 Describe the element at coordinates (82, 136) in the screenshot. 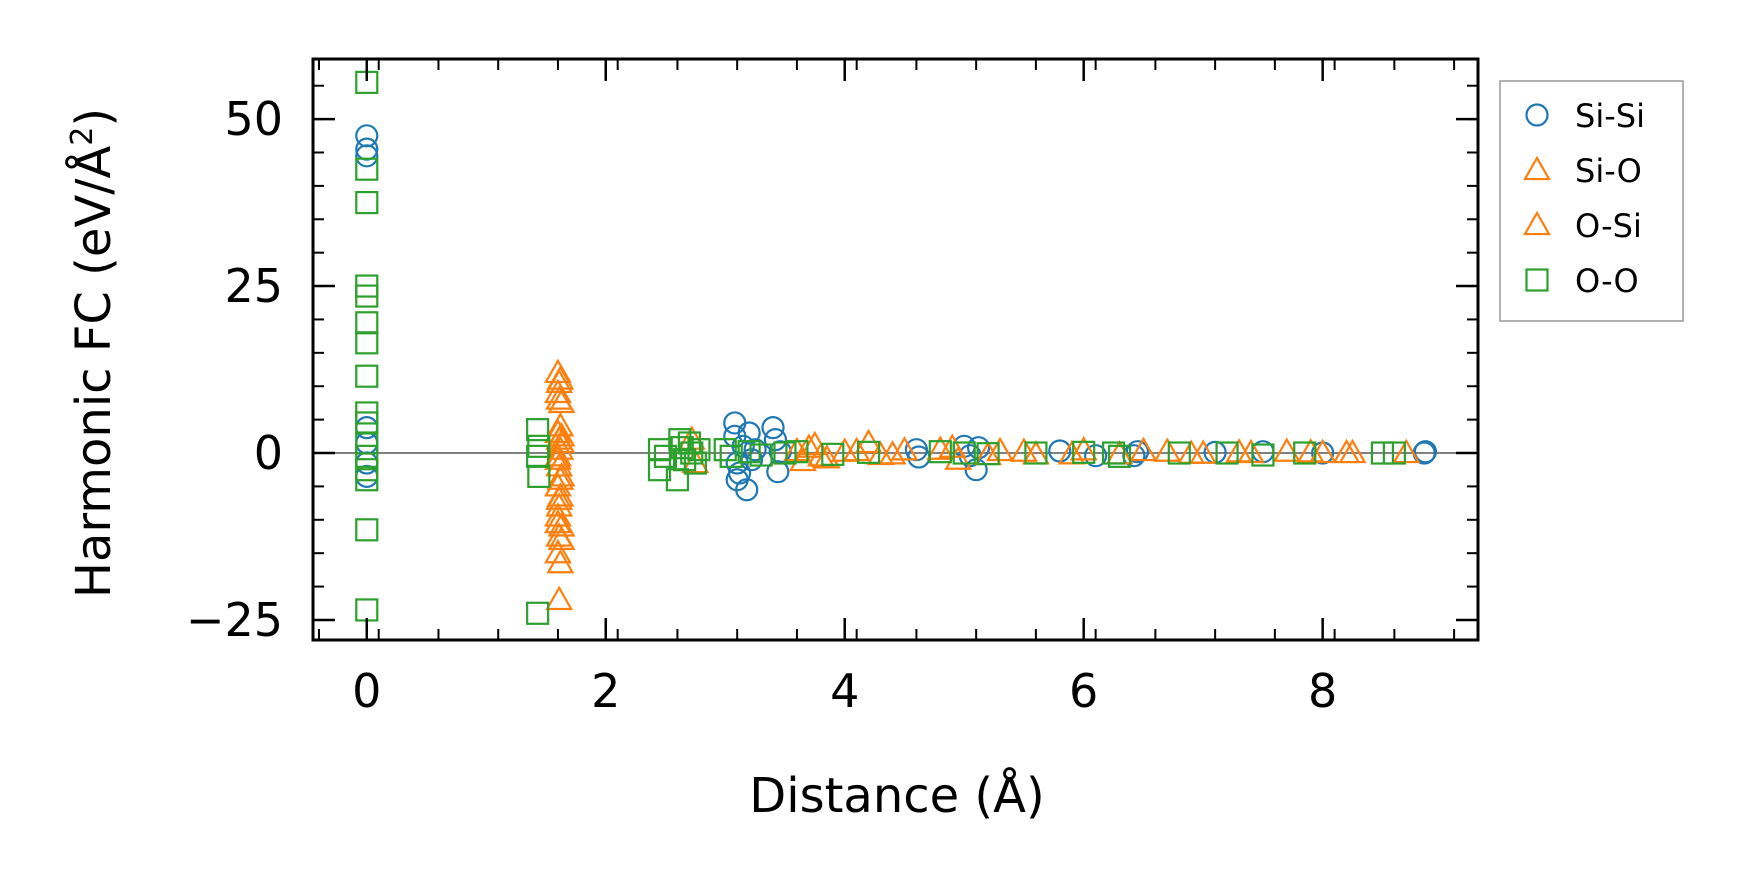

I see `y-axis-title-superscript: 2` at that location.